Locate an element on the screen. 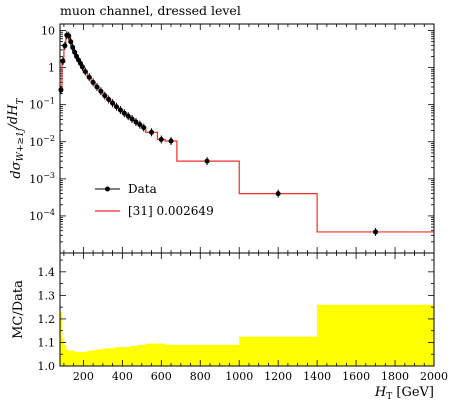  ratio-y-tick-label: 1.4 is located at coordinates (47, 272).